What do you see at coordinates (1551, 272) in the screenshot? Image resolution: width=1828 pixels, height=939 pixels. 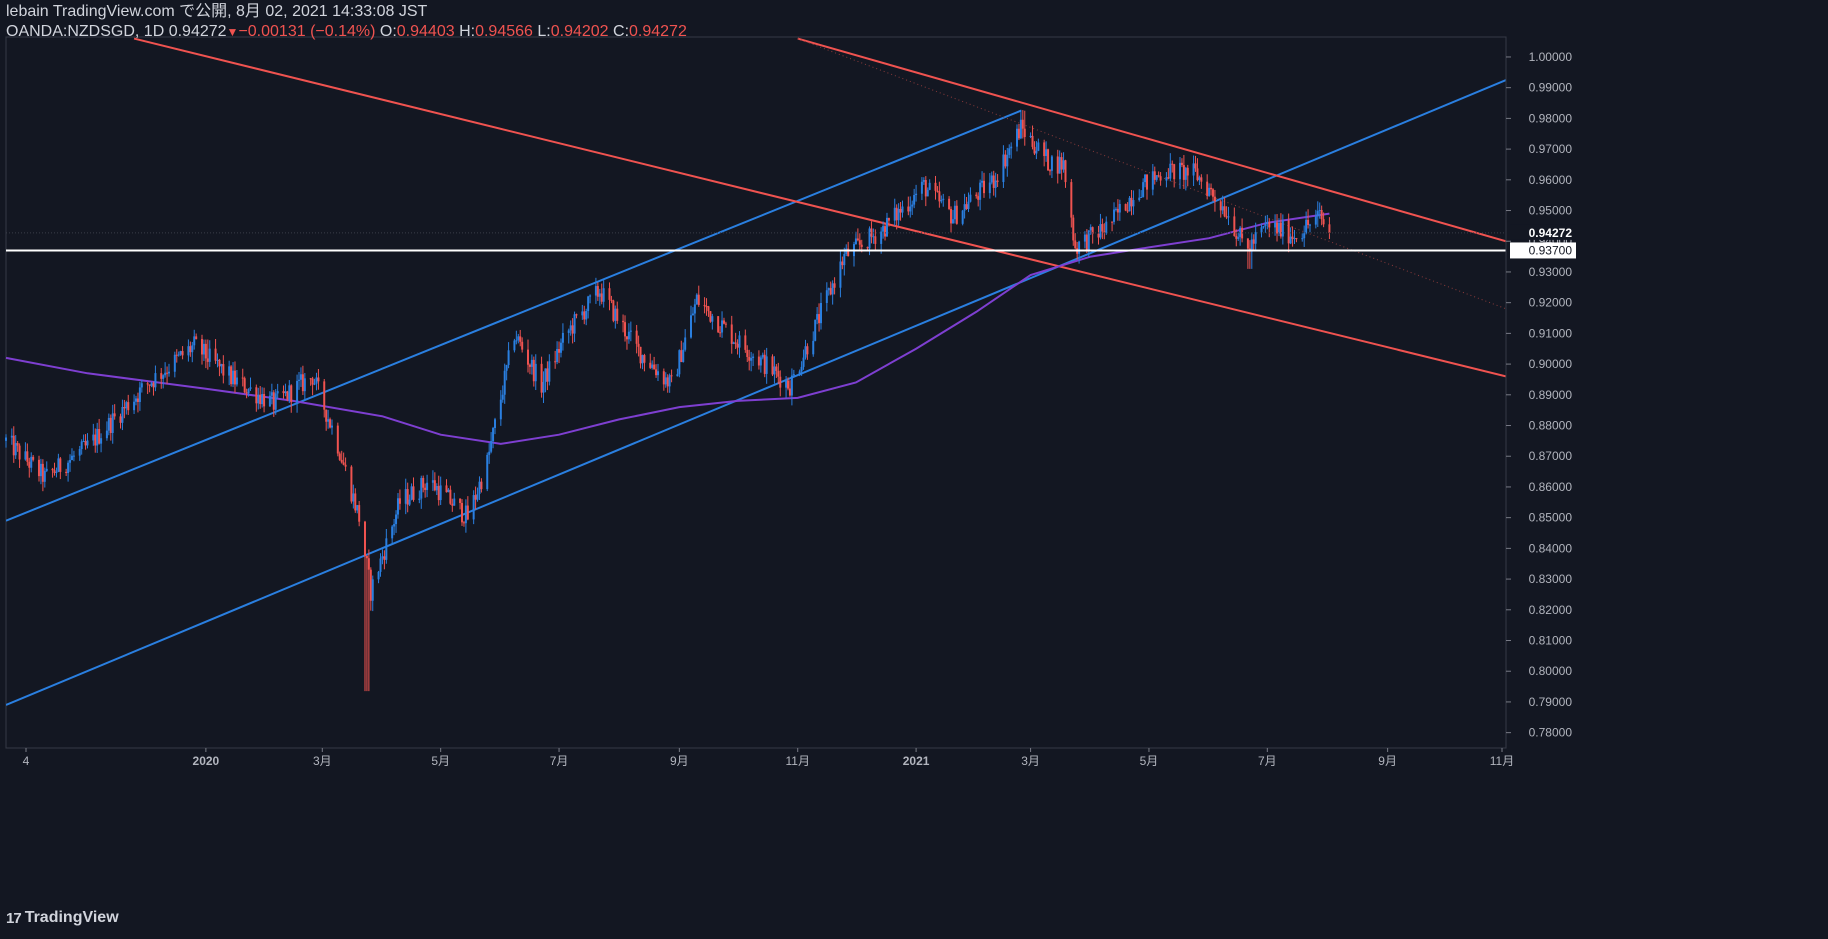 I see `y-tick-label: 0.93000` at bounding box center [1551, 272].